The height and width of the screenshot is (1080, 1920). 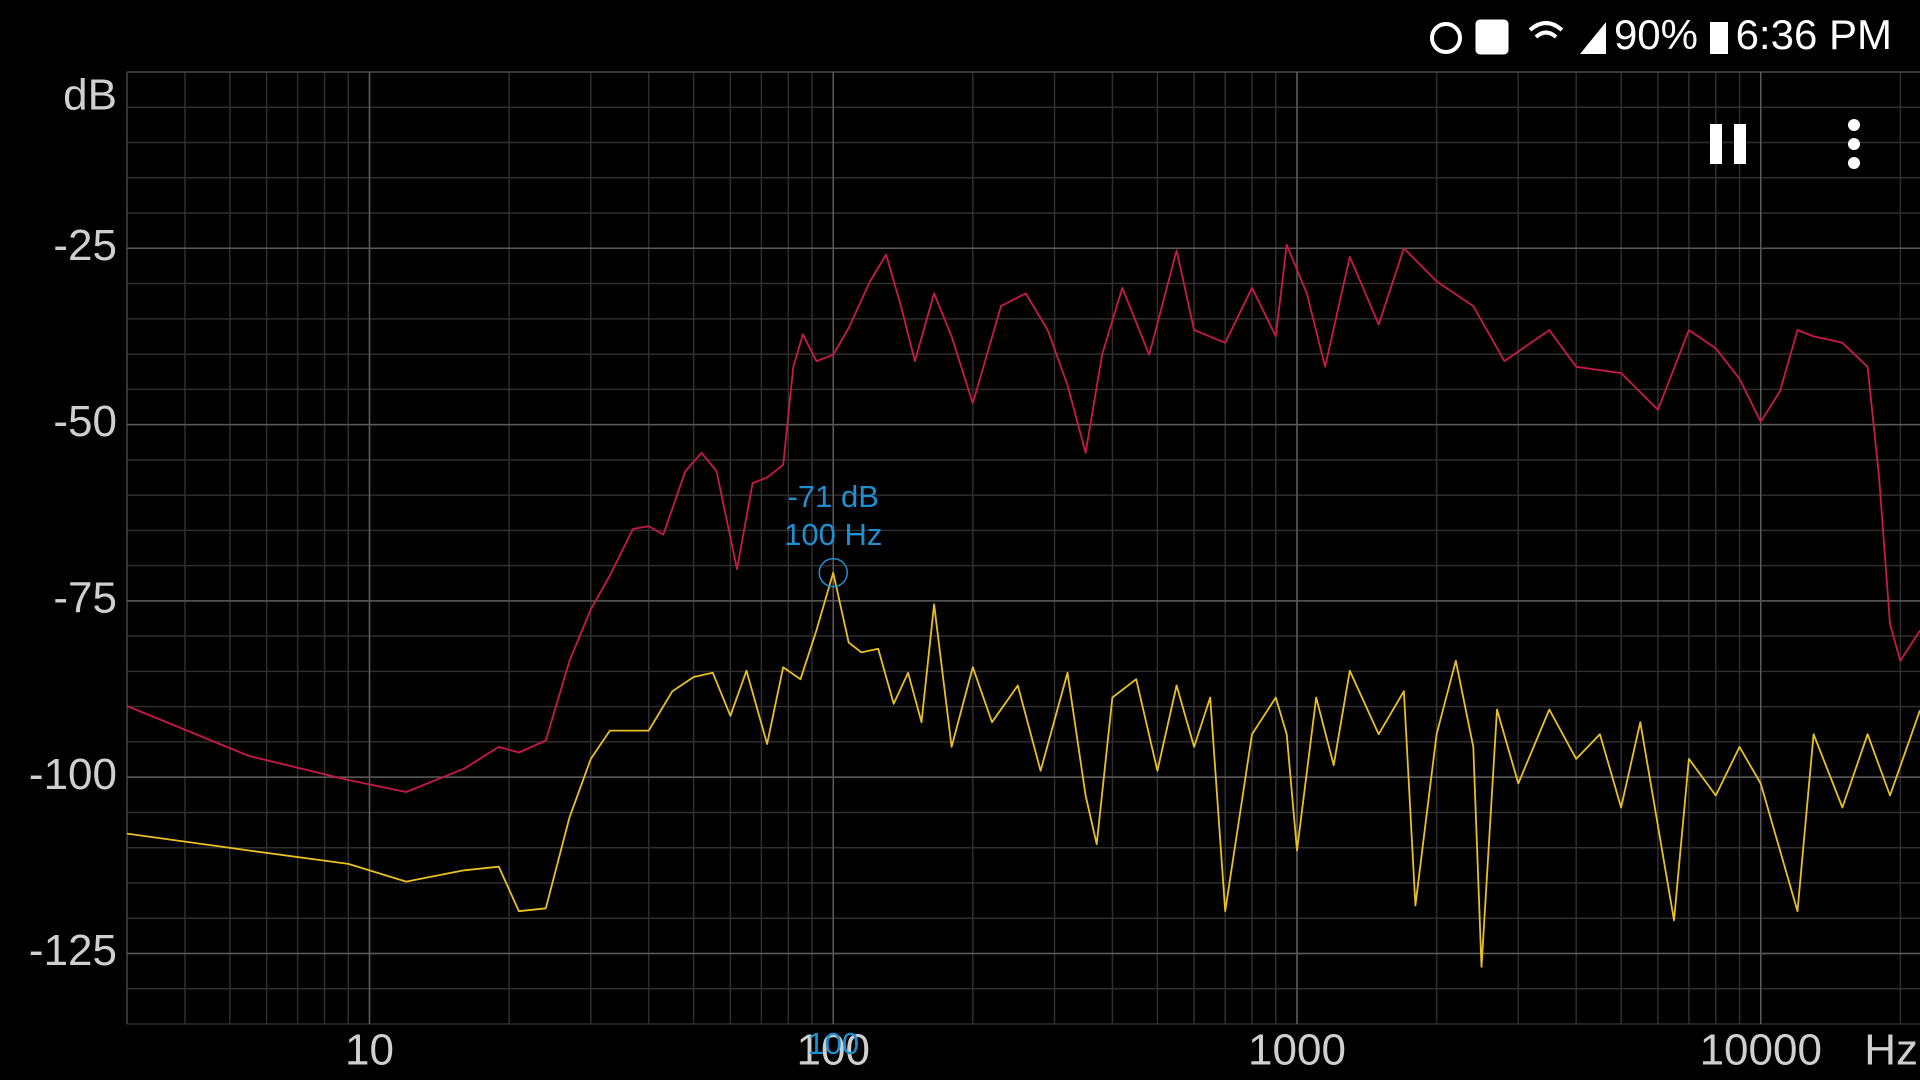 What do you see at coordinates (73, 950) in the screenshot?
I see `y-tick-label: -125` at bounding box center [73, 950].